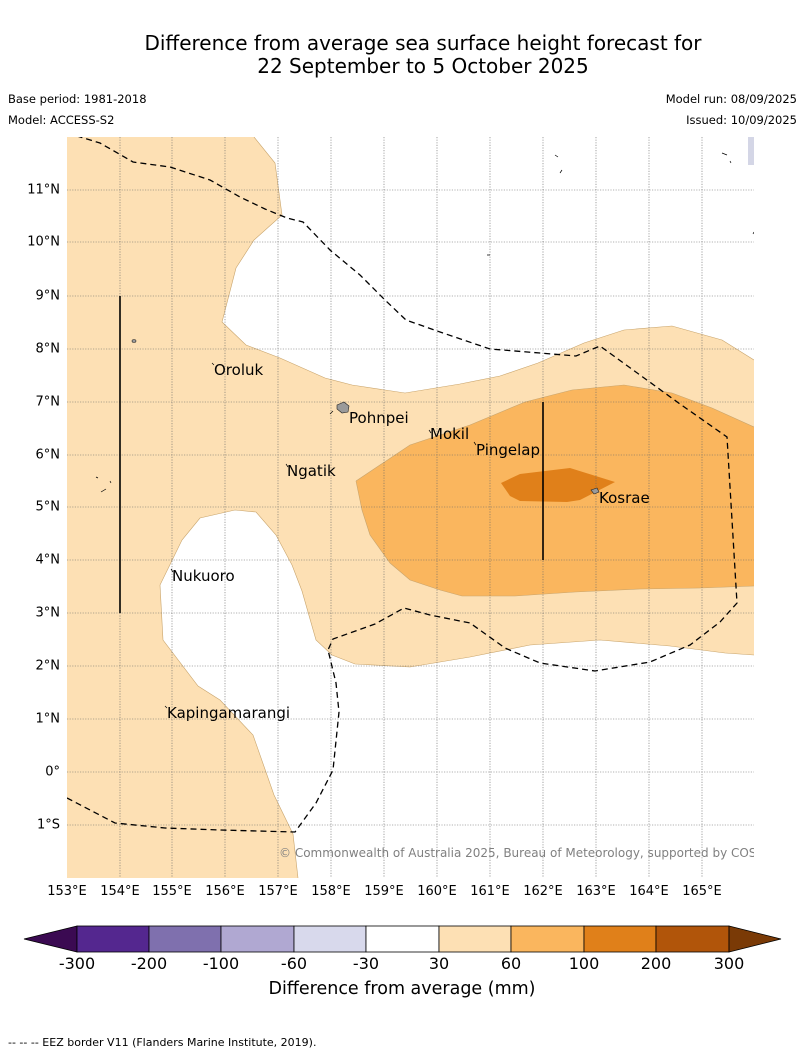  Describe the element at coordinates (48, 349) in the screenshot. I see `latitude-label: 8°N` at that location.